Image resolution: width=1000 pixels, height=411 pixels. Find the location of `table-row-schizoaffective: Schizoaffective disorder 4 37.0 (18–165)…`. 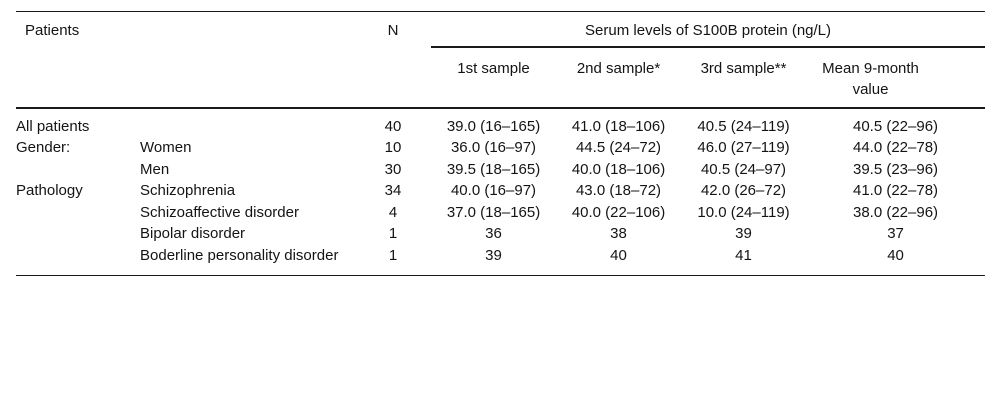

table-row-schizoaffective: Schizoaffective disorder 4 37.0 (18–165)… is located at coordinates (500, 213).